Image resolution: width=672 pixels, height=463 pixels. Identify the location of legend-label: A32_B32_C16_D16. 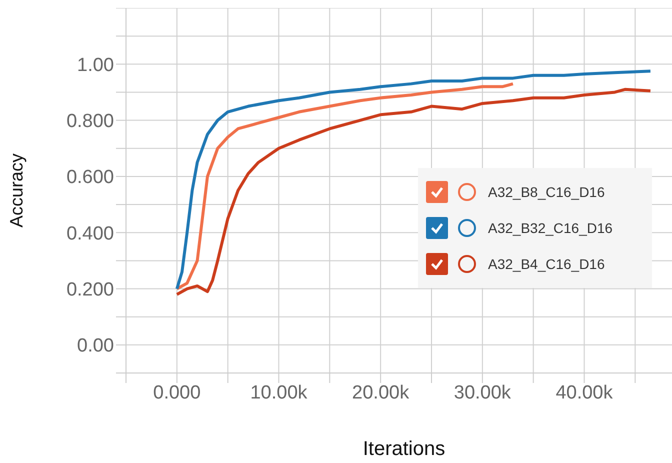
(550, 228).